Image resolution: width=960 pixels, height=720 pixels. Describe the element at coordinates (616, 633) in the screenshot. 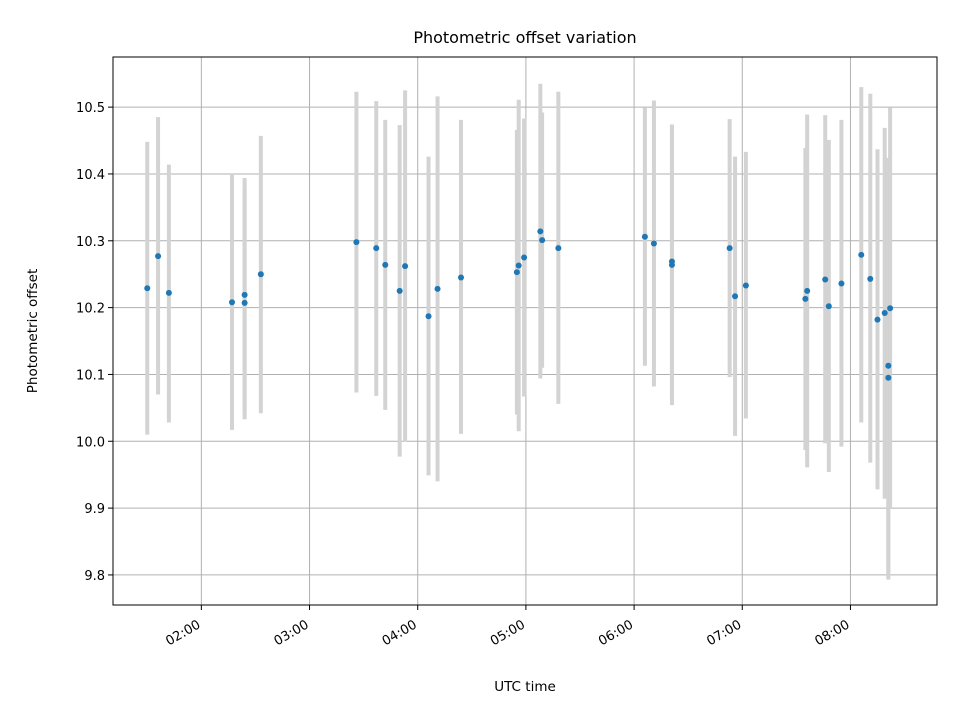

I see `x-tick-label: 06:00` at that location.